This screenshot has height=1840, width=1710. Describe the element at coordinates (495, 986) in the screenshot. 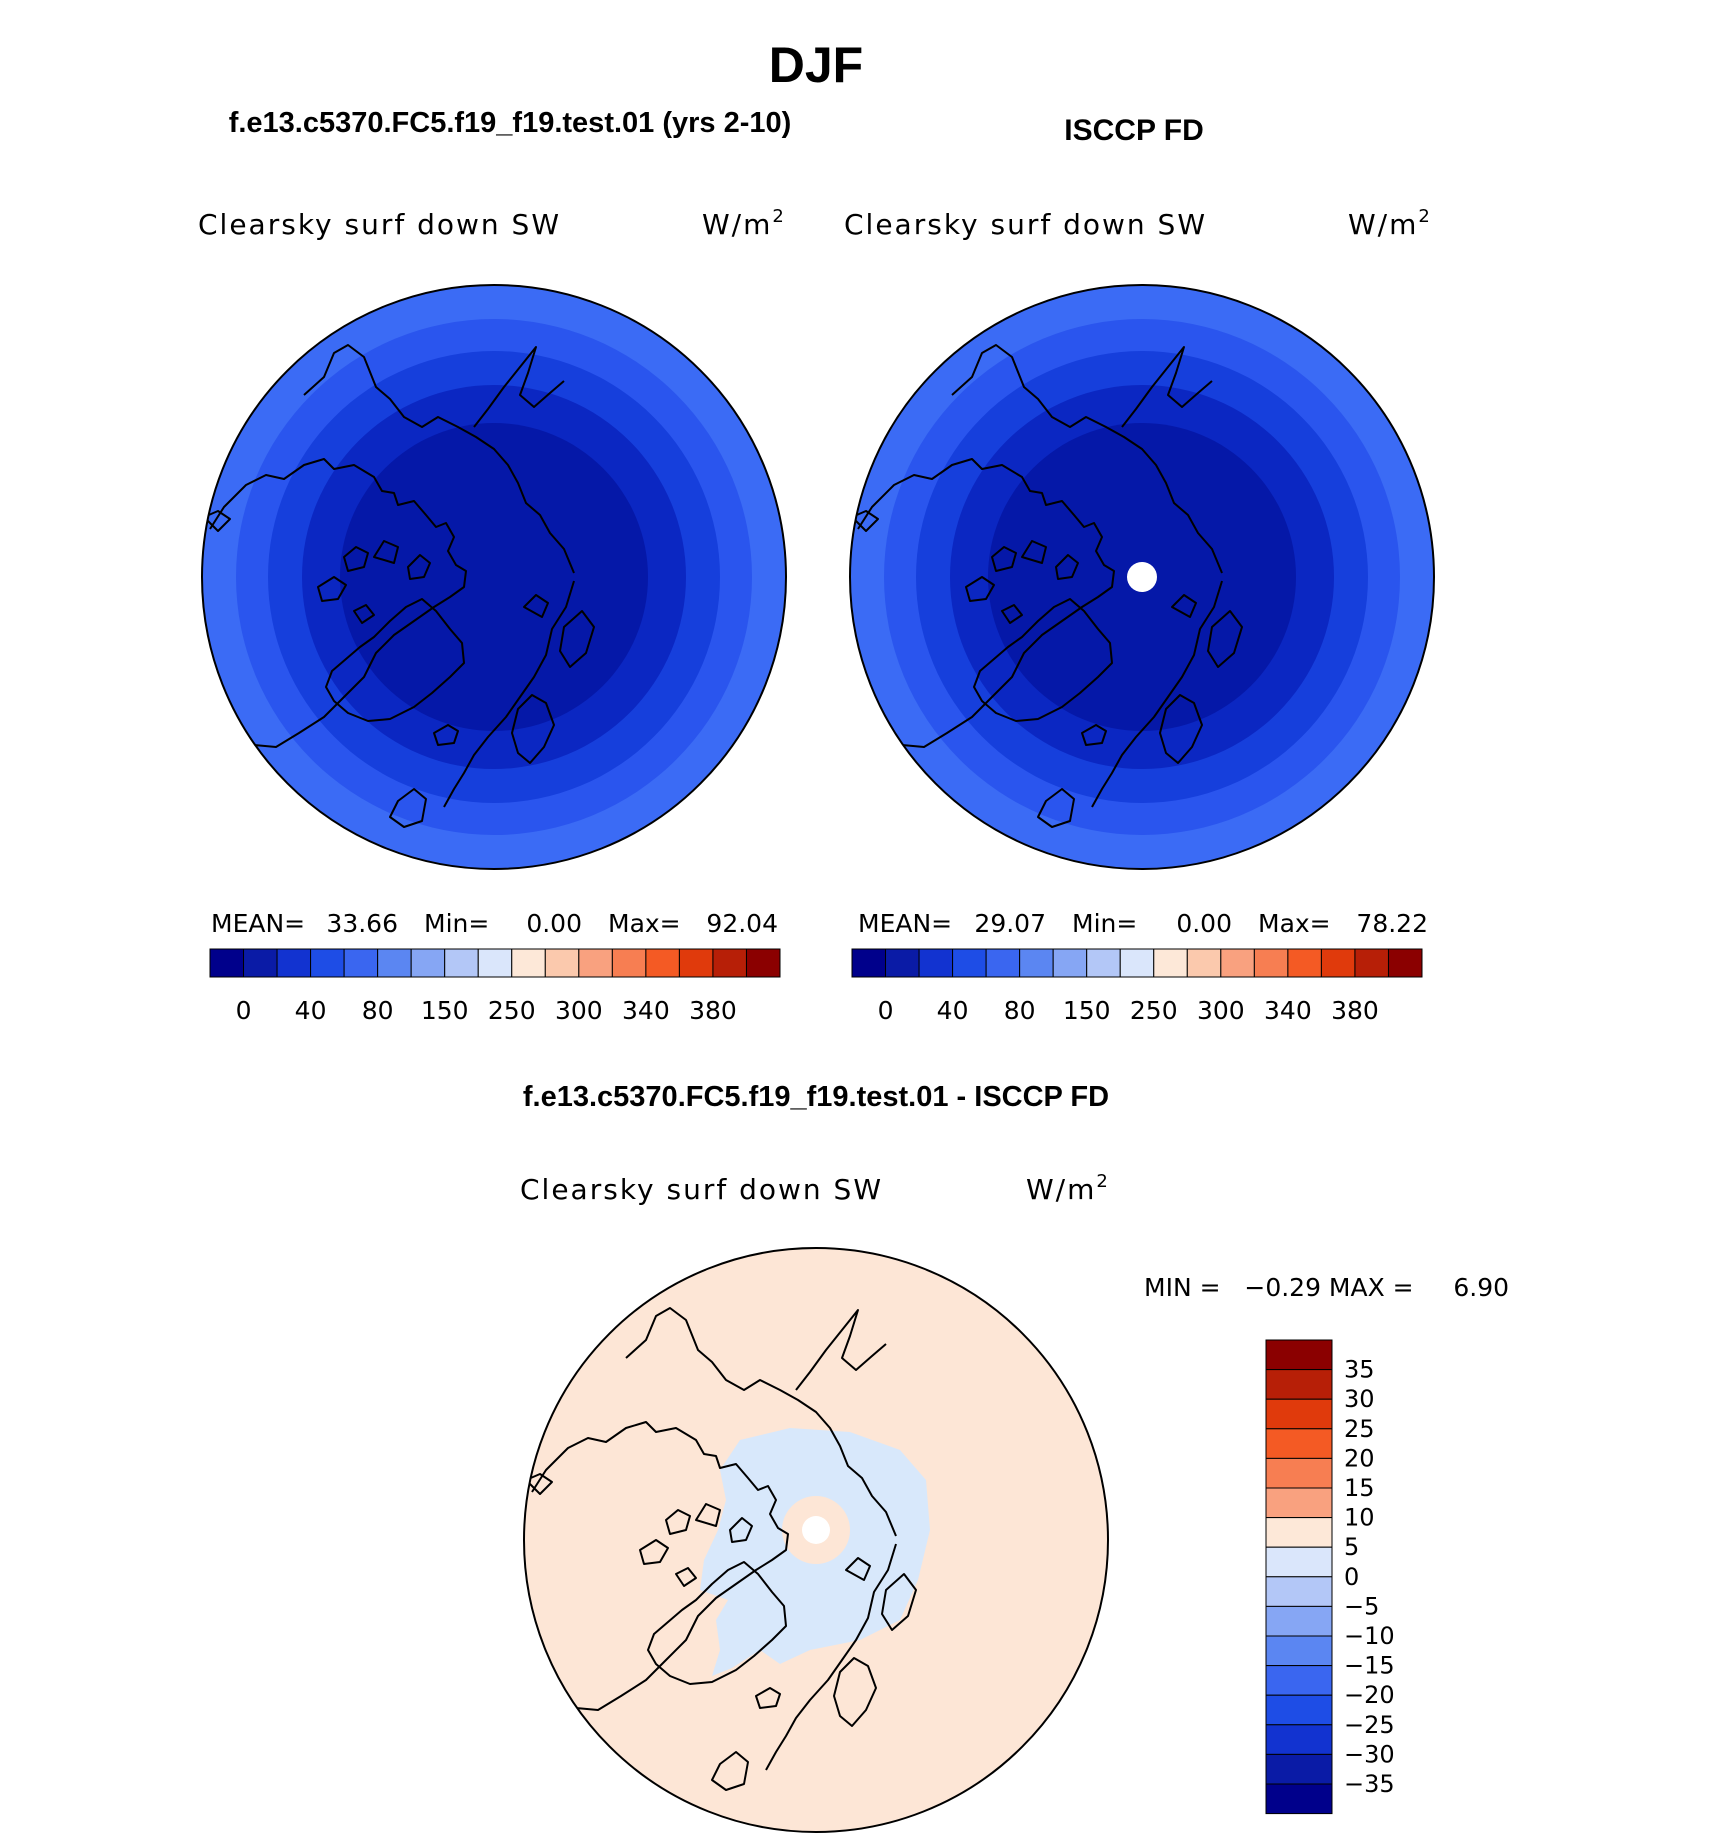

I see `colorbar-model: 0 40 80 150 250 300 340 380` at that location.